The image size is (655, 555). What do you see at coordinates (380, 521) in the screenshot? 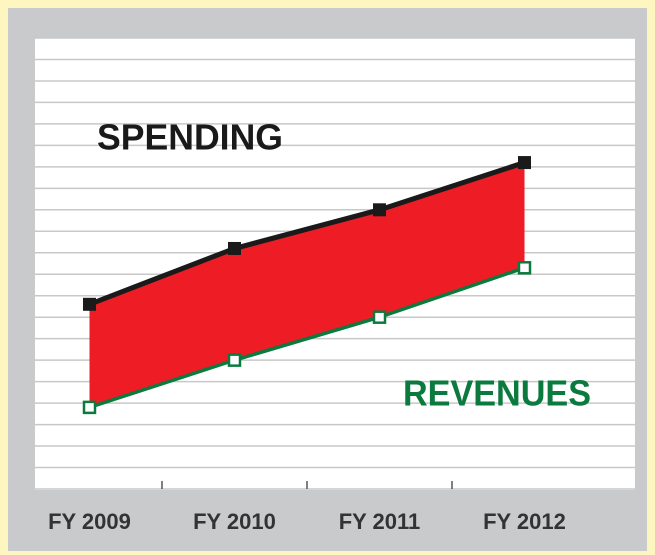
I see `x-tick-label: FY 2011` at bounding box center [380, 521].